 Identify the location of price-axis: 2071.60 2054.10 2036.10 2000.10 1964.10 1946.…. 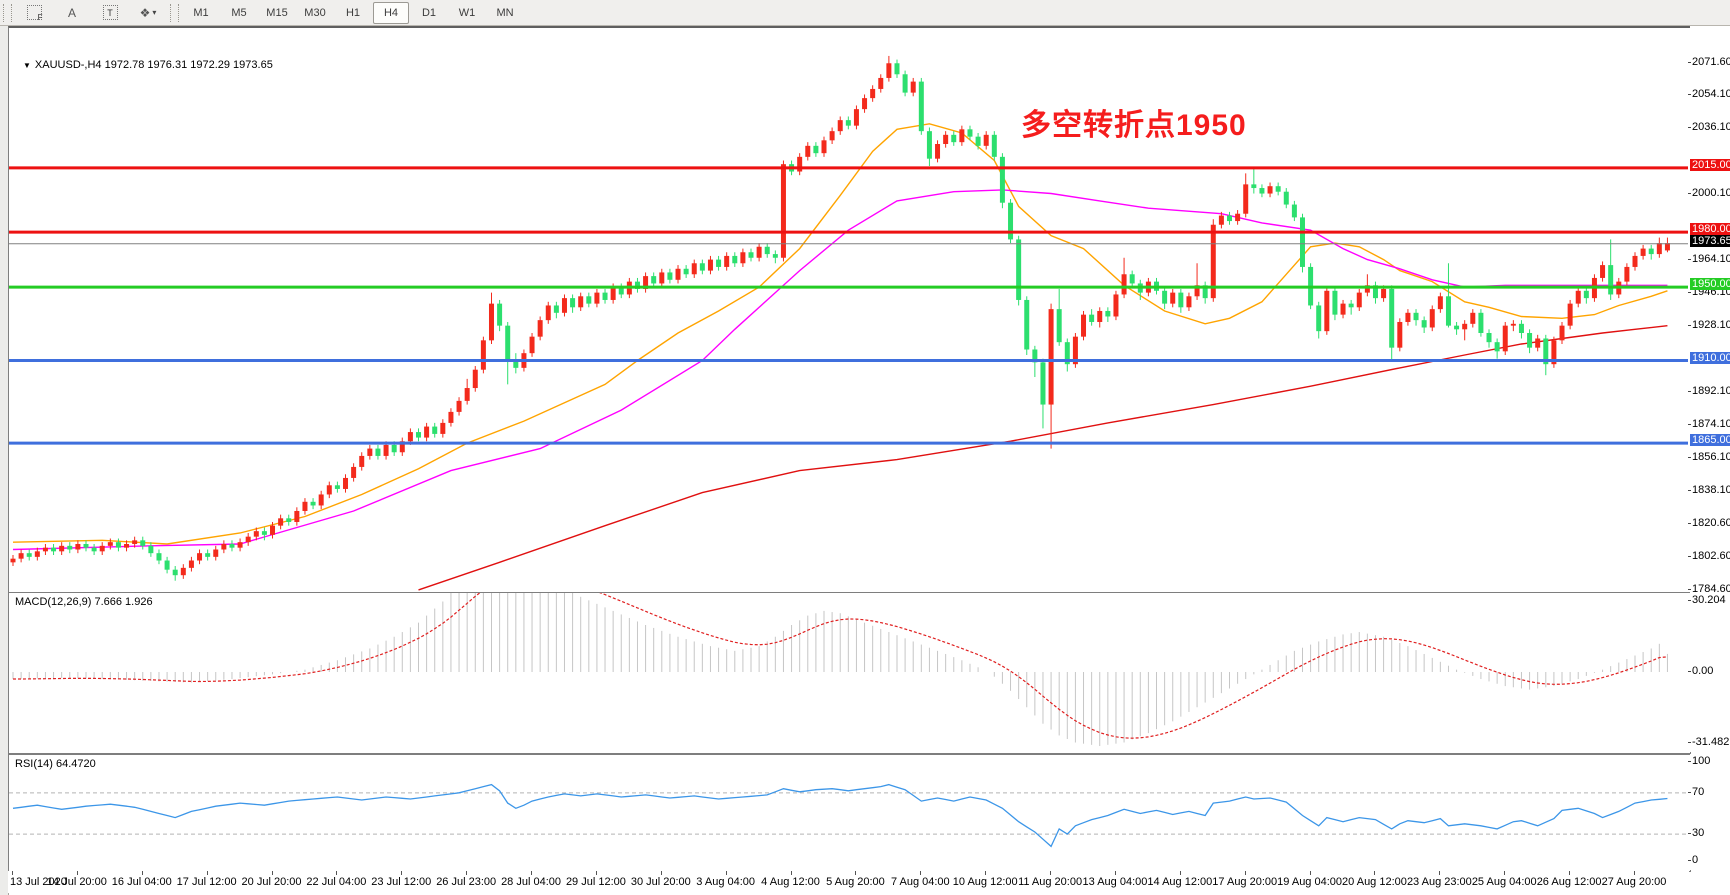
(1709, 310).